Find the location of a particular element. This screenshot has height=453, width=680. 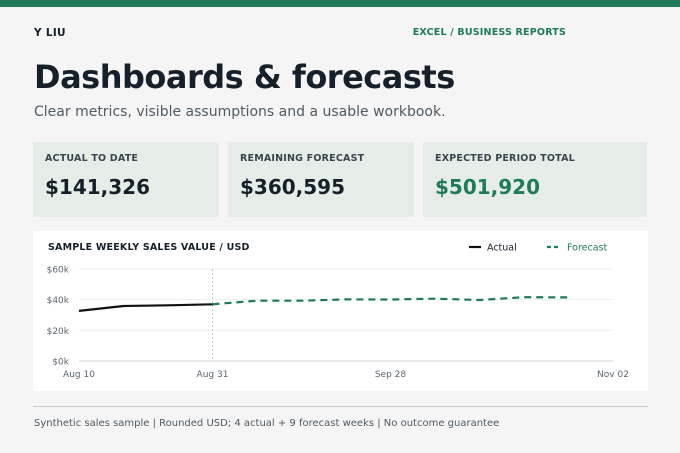

top-accent-bar is located at coordinates (340, 3).